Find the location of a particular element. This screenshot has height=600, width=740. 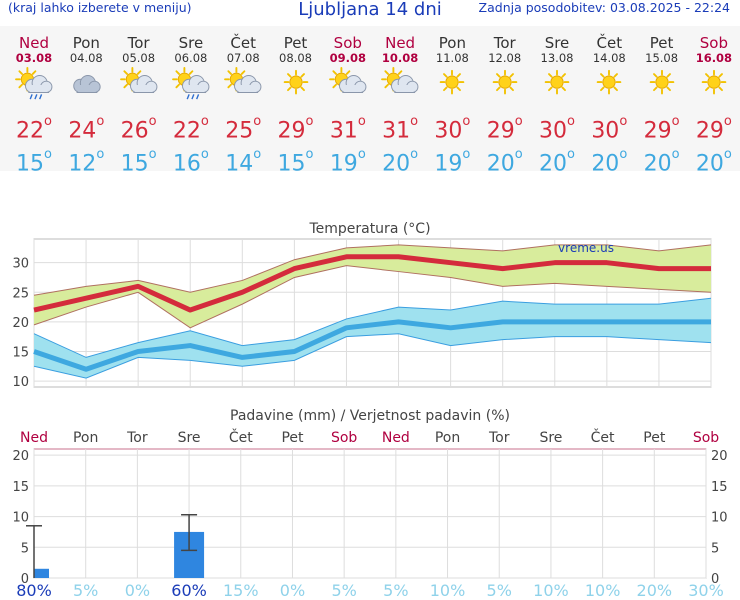

rain-probability-label: 30% is located at coordinates (706, 590).